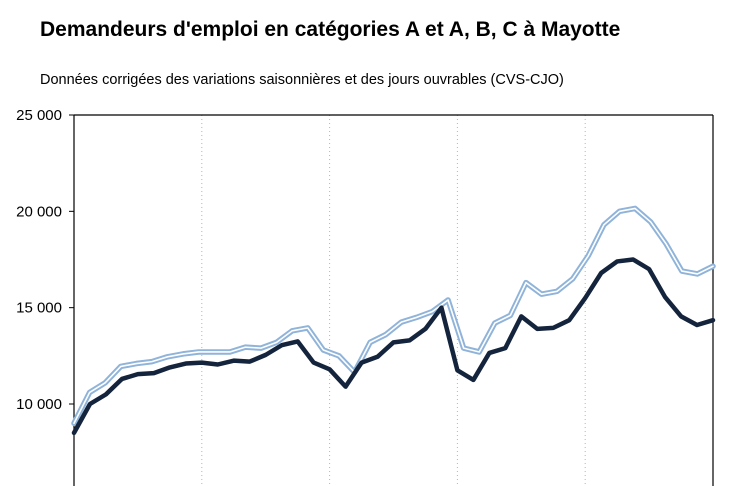 The width and height of the screenshot is (741, 486). I want to click on y-axis-ticks: 25 000 20 000 15 000 10 000, so click(45, 260).